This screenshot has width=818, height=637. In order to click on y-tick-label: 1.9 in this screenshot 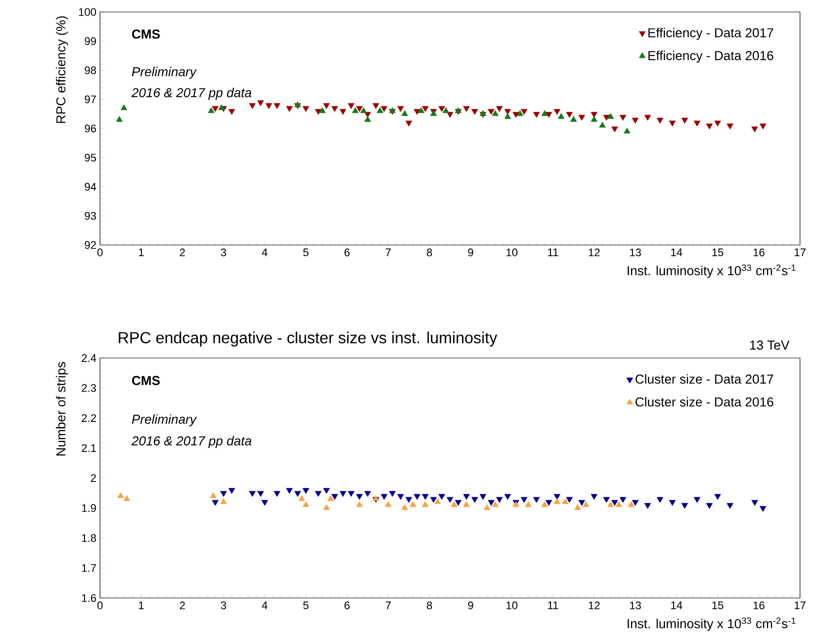, I will do `click(89, 508)`.